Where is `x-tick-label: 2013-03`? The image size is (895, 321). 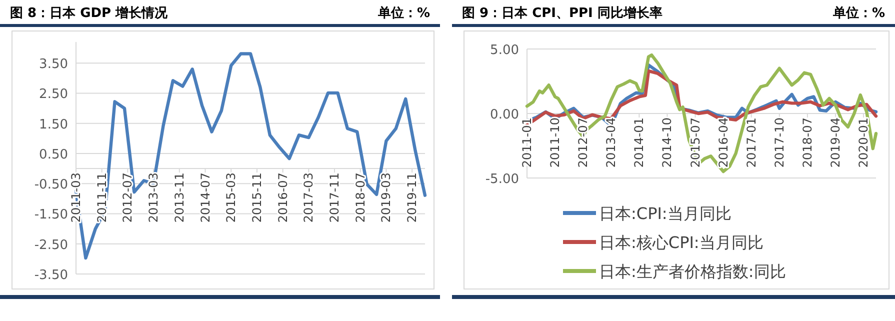
x-tick-label: 2013-03 is located at coordinates (153, 197).